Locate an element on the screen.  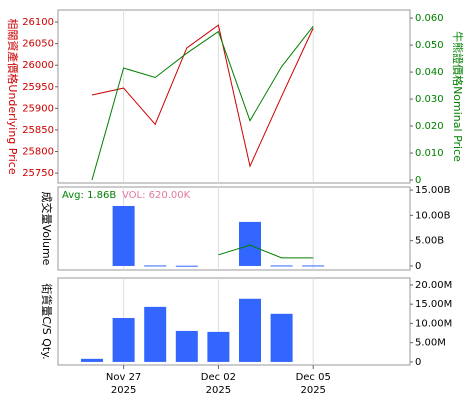
y-axis-label: 相關資產價格Underlying Price is located at coordinates (13, 96).